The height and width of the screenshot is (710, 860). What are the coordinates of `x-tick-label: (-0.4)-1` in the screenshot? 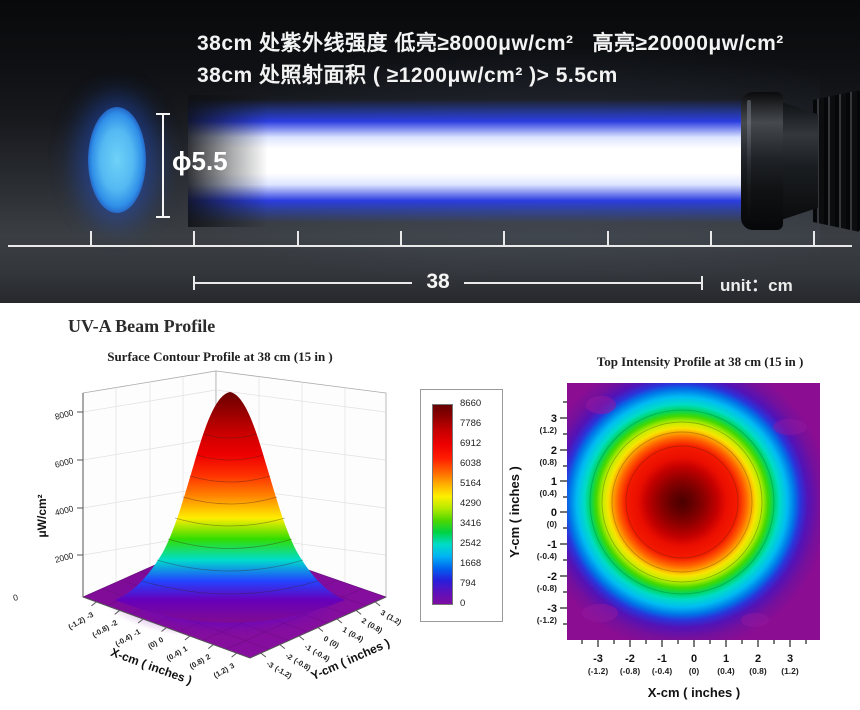 It's located at (128, 638).